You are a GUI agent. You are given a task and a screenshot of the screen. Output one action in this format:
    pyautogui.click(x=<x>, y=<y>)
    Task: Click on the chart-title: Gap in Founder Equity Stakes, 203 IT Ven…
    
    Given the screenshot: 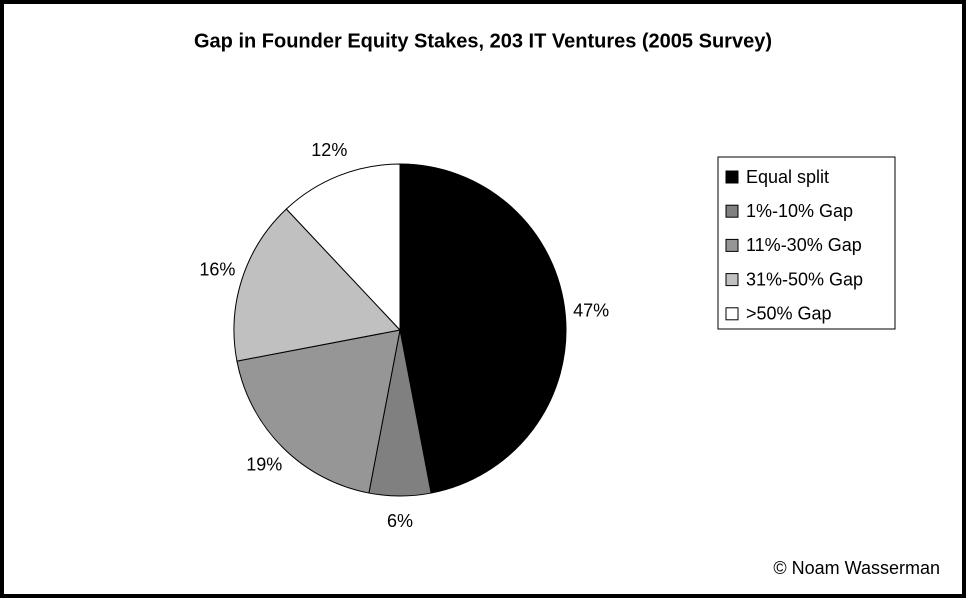 What is the action you would take?
    pyautogui.click(x=483, y=41)
    